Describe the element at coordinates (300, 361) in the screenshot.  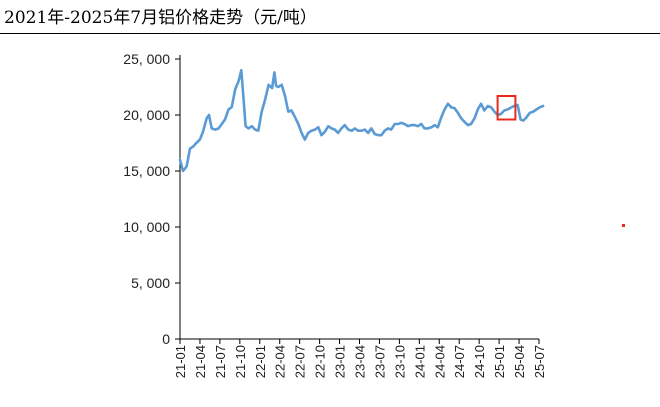
I see `x-tick-label: 22-07` at that location.